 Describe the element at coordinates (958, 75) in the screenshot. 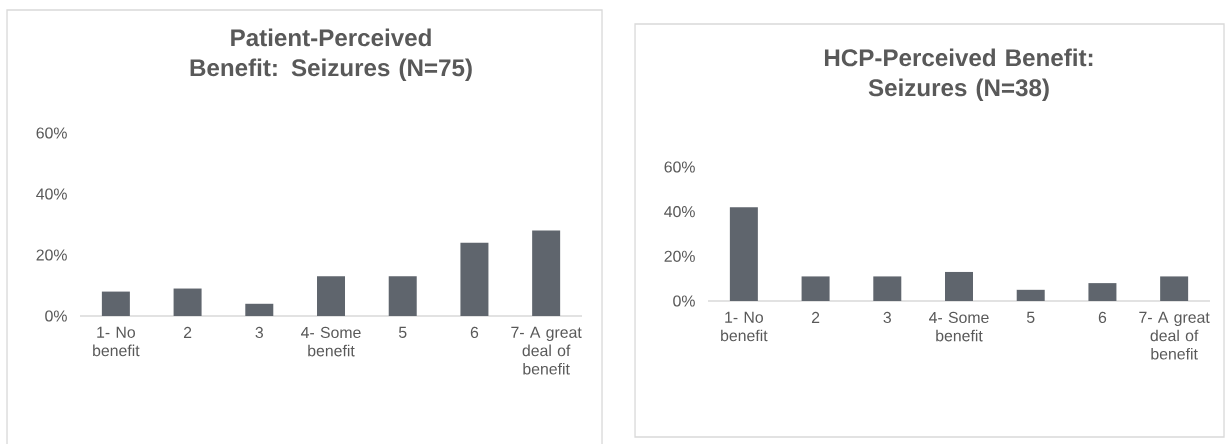

I see `chart-title: HCP-Perceived Benefit: Seizures (N=38)` at that location.